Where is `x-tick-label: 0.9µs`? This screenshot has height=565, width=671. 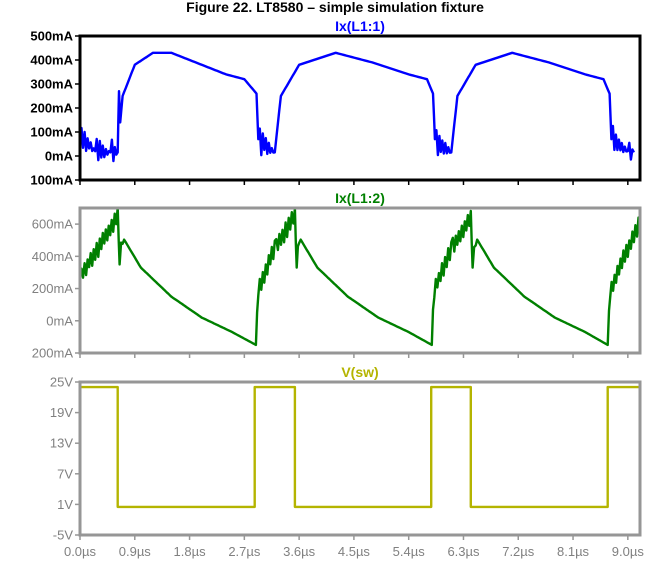 x-tick-label: 0.9µs is located at coordinates (135, 551).